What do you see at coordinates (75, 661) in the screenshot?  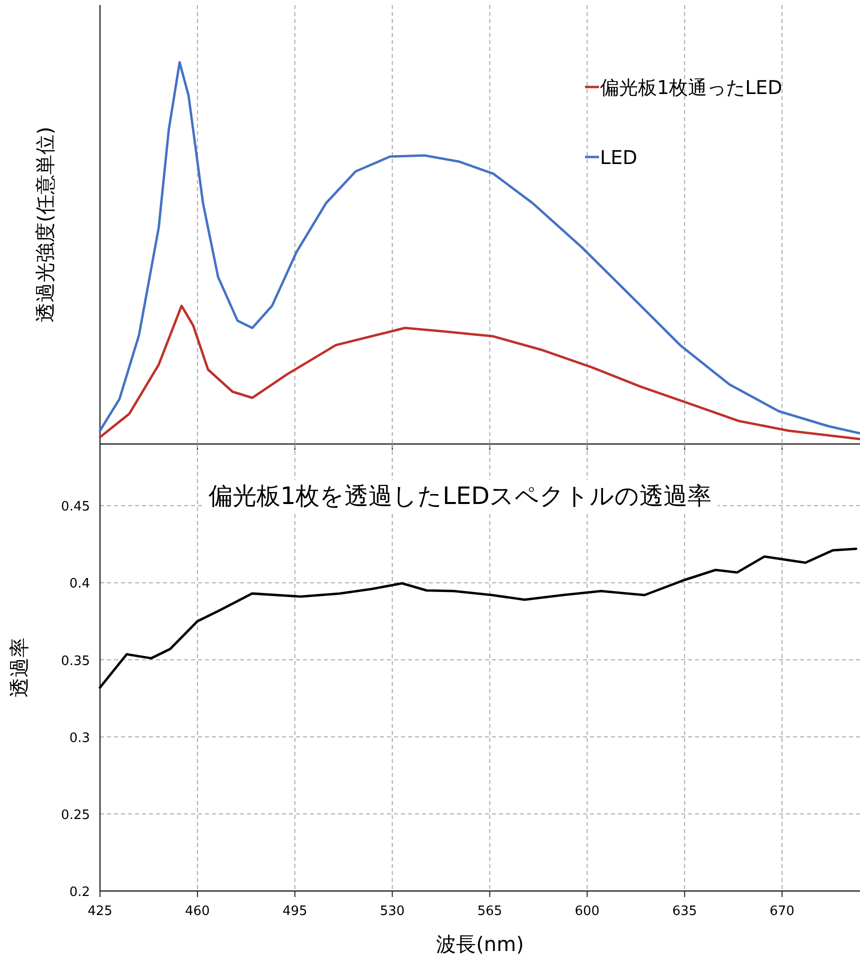 I see `y-tick-label: 0.35` at bounding box center [75, 661].